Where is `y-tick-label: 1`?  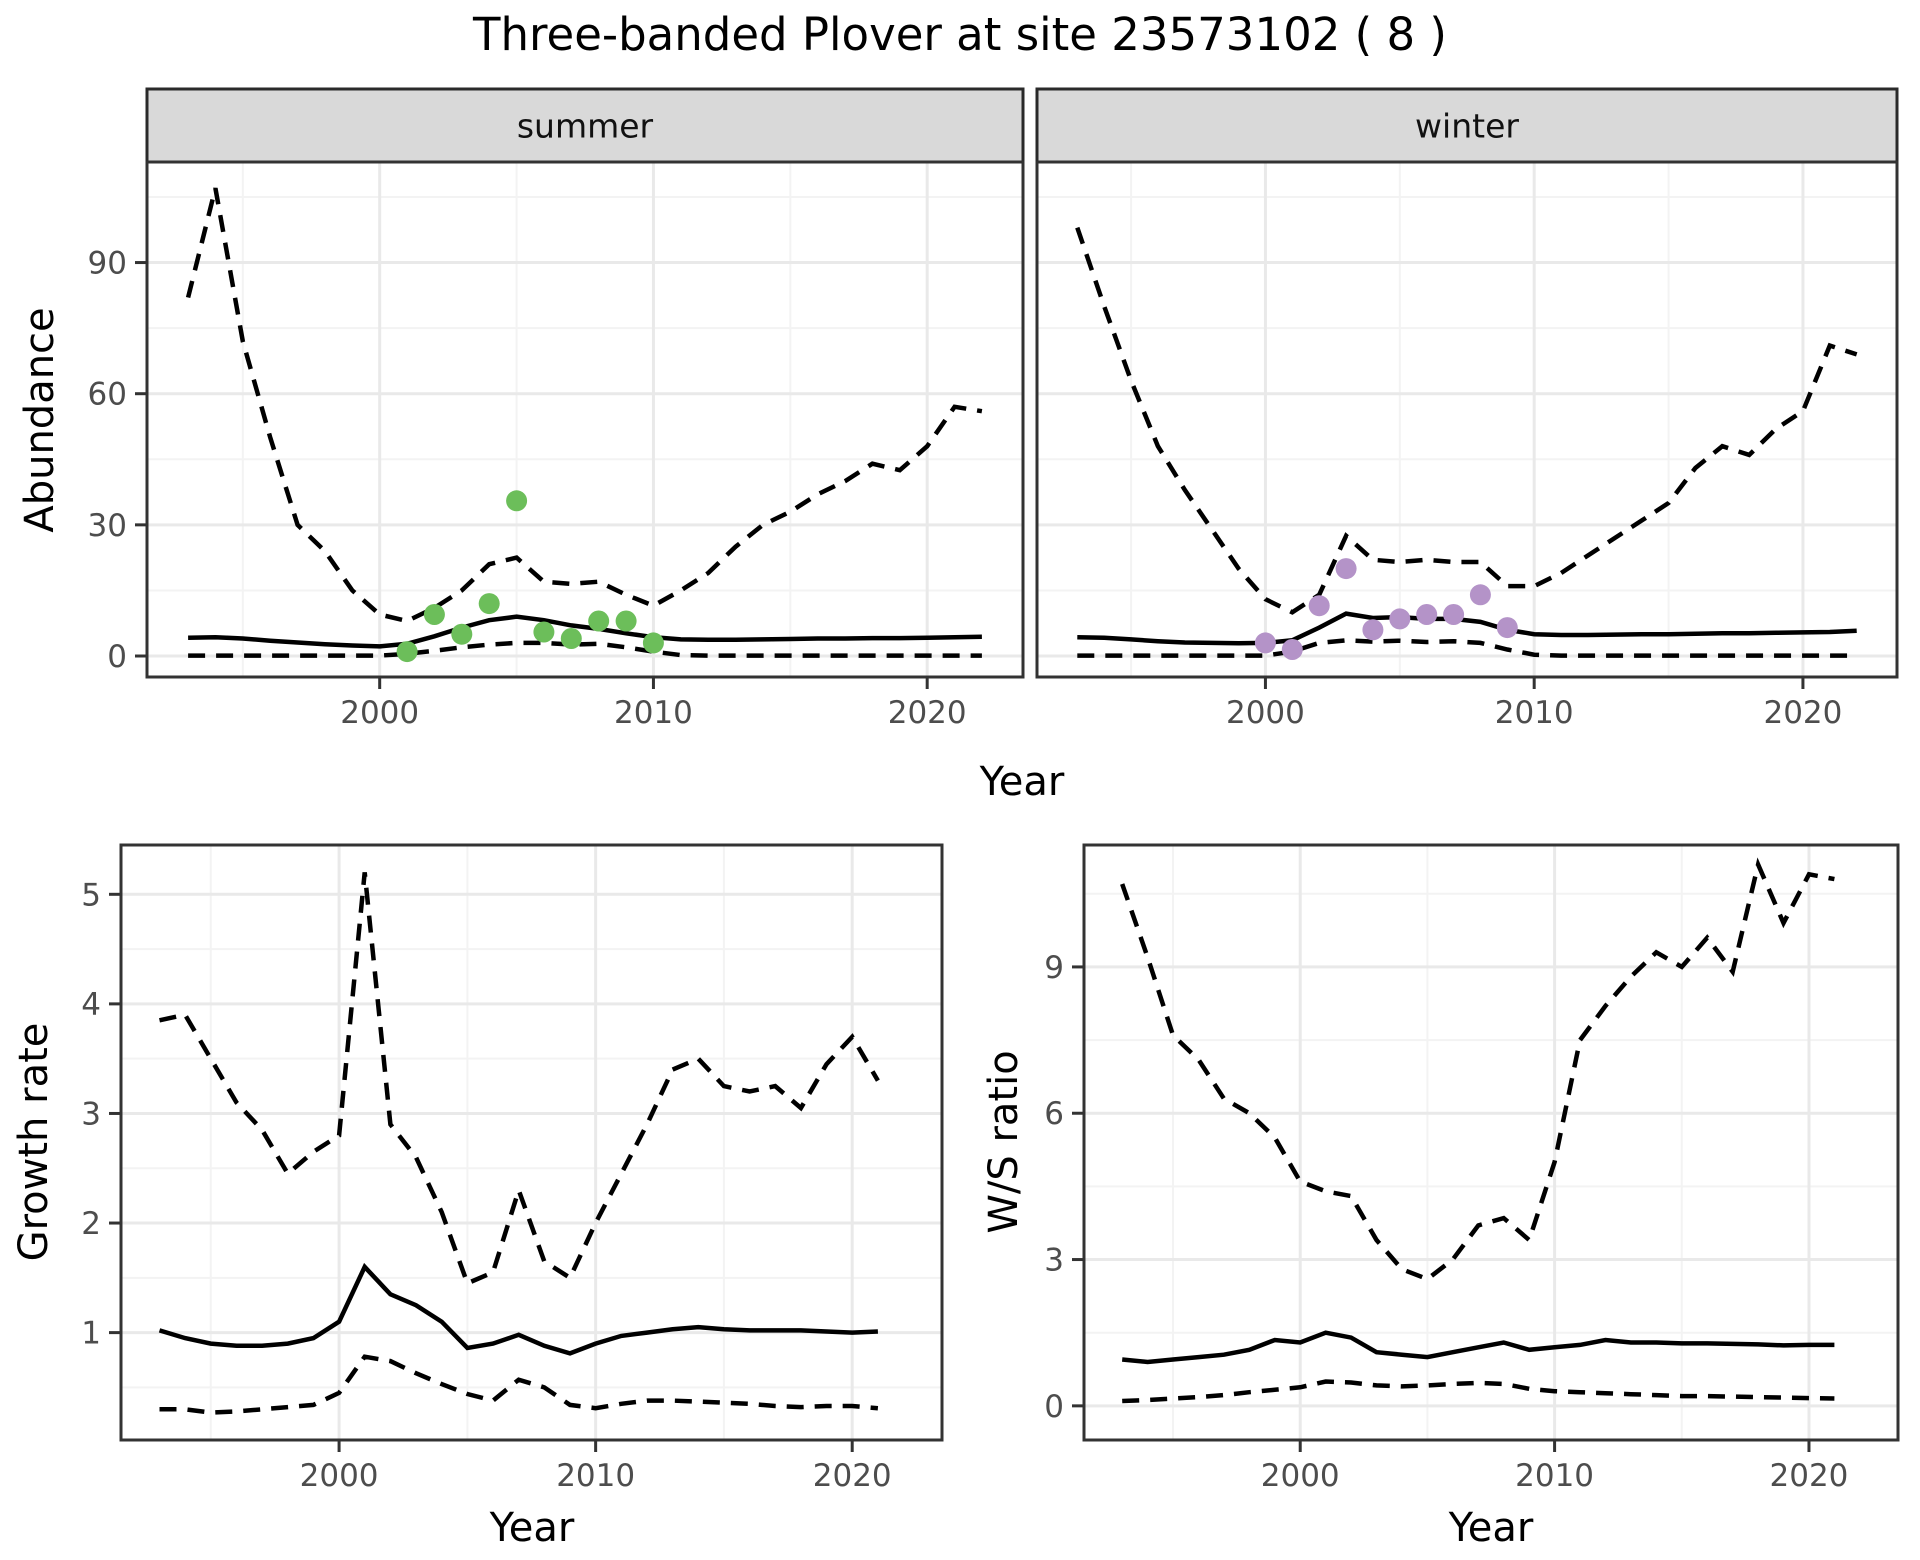 y-tick-label: 1 is located at coordinates (91, 1334).